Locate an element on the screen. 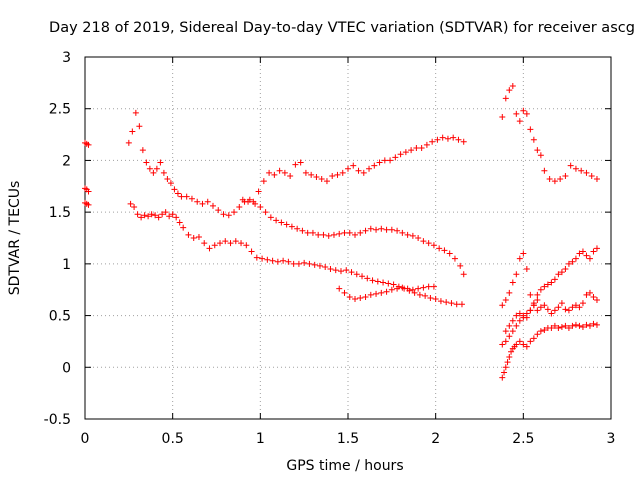 This screenshot has height=480, width=640. y-tick-label: -0.5 is located at coordinates (57, 420).